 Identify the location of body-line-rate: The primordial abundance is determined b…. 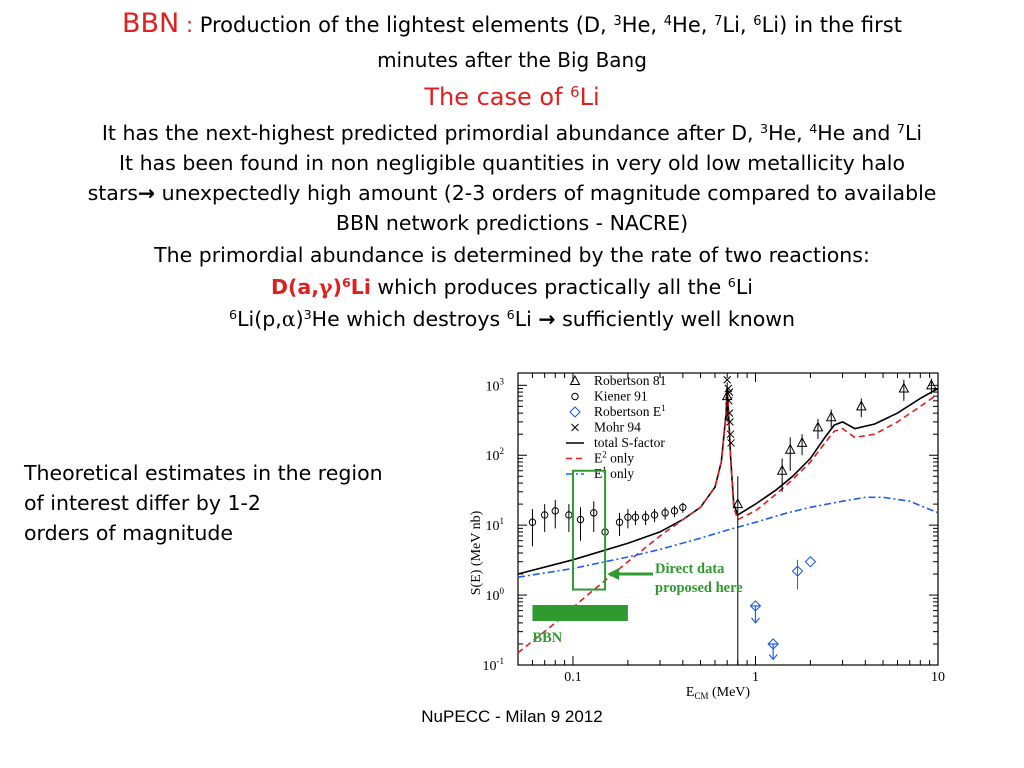
(512, 255).